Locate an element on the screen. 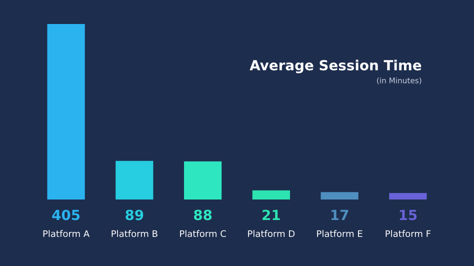 Image resolution: width=474 pixels, height=266 pixels. x-tick-label: Platform D is located at coordinates (271, 234).